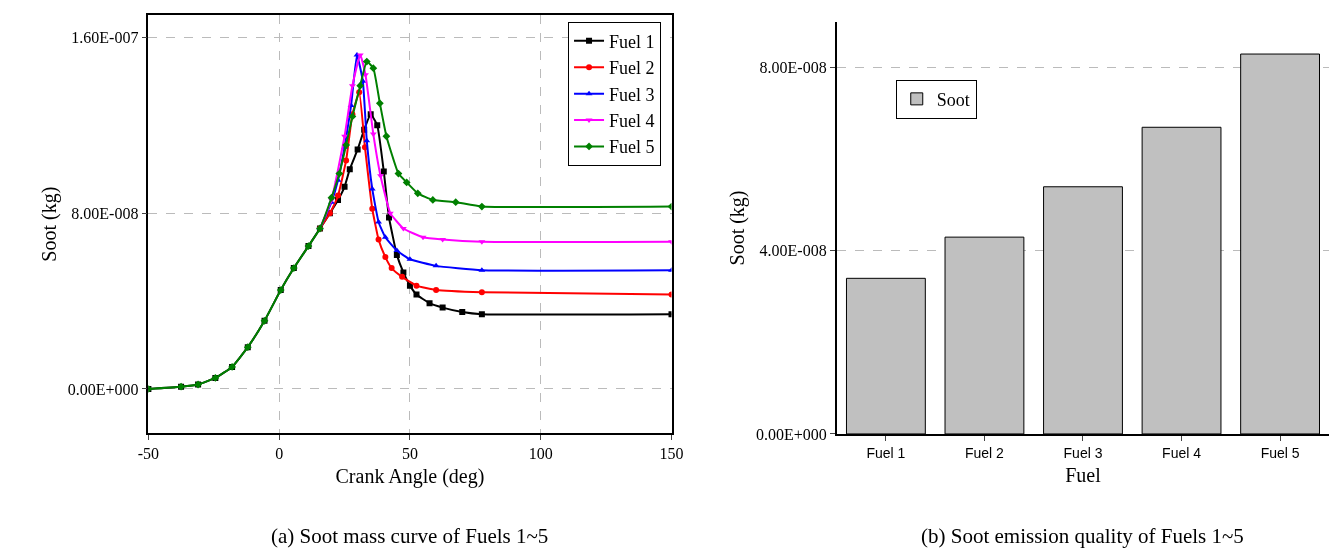 This screenshot has height=559, width=1344. I want to click on x-tick-label: 50, so click(409, 453).